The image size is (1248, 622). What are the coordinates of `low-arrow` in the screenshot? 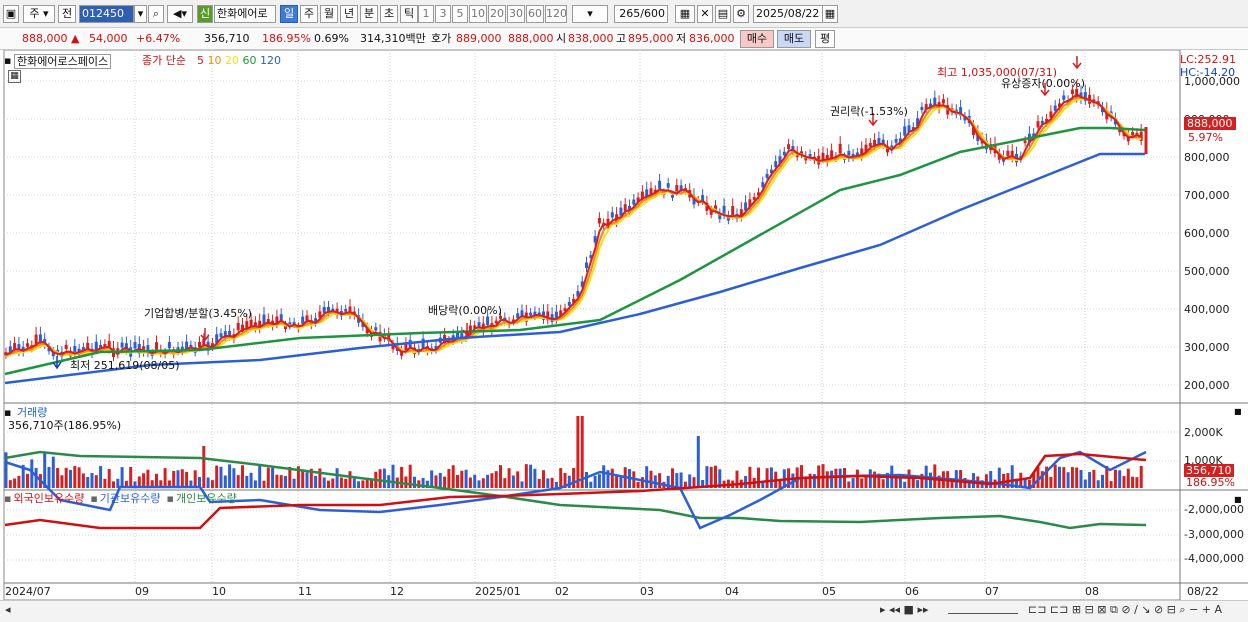 It's located at (57, 363).